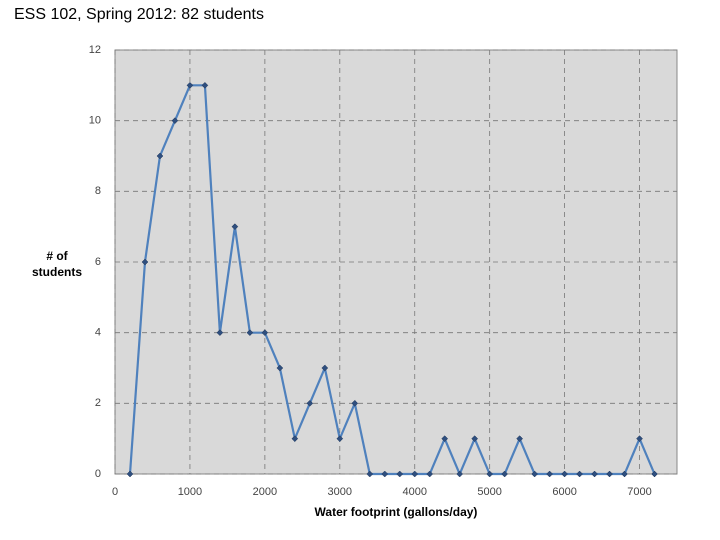 The image size is (720, 540). What do you see at coordinates (639, 492) in the screenshot?
I see `x-tick-label: 7000` at bounding box center [639, 492].